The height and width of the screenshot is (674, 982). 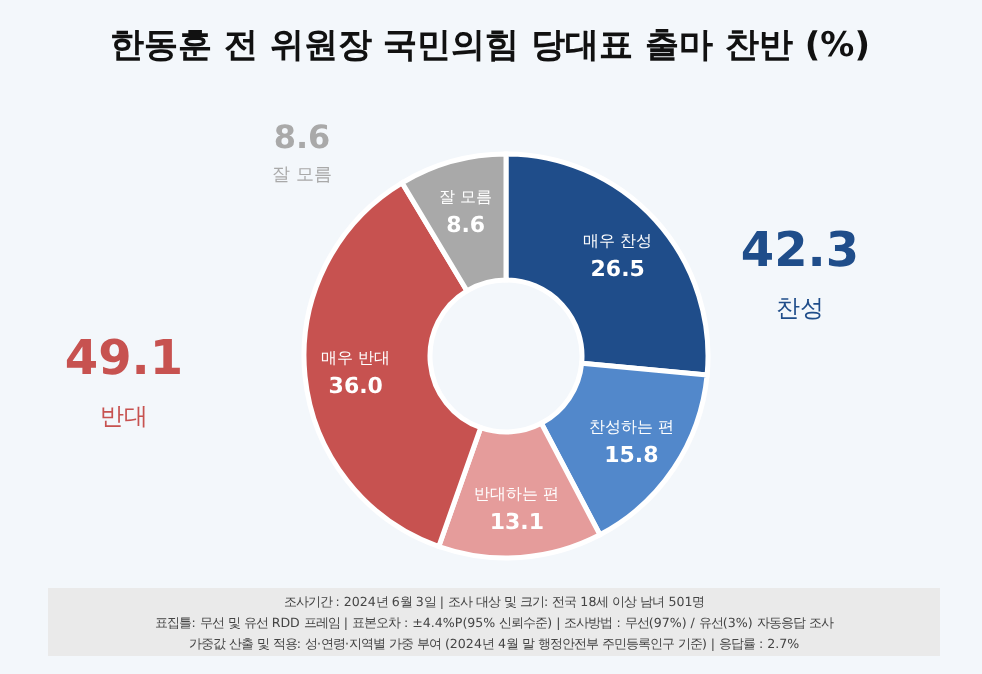 What do you see at coordinates (356, 358) in the screenshot?
I see `slice-label: 매우 반대` at bounding box center [356, 358].